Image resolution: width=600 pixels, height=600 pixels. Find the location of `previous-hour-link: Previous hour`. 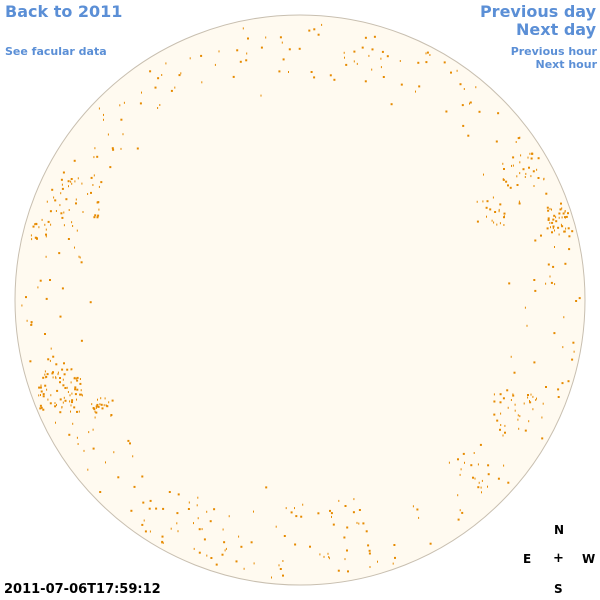

previous-hour-link: Previous hour is located at coordinates (553, 51).